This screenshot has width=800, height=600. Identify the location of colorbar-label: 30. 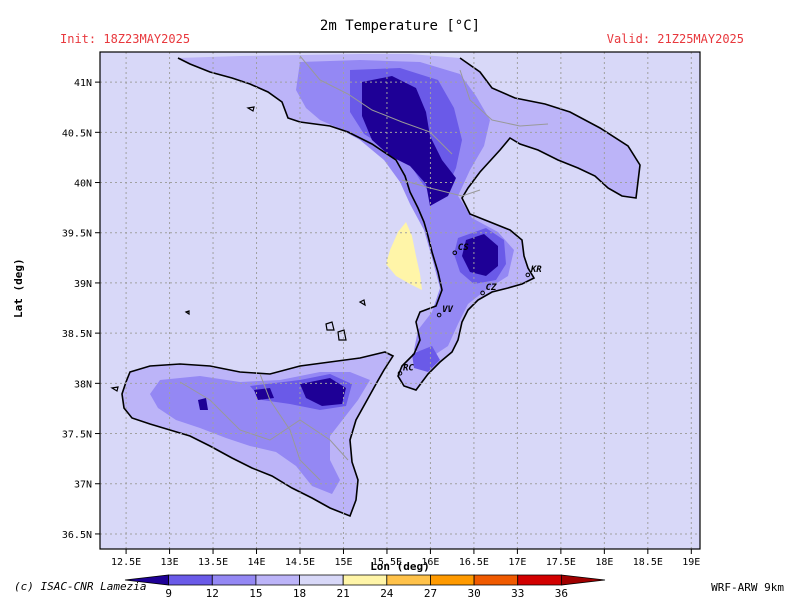
(473, 593).